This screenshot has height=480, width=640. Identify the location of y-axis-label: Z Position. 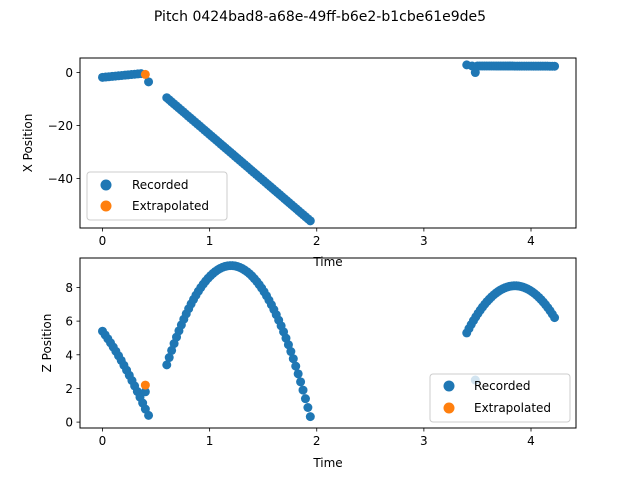
(47, 343).